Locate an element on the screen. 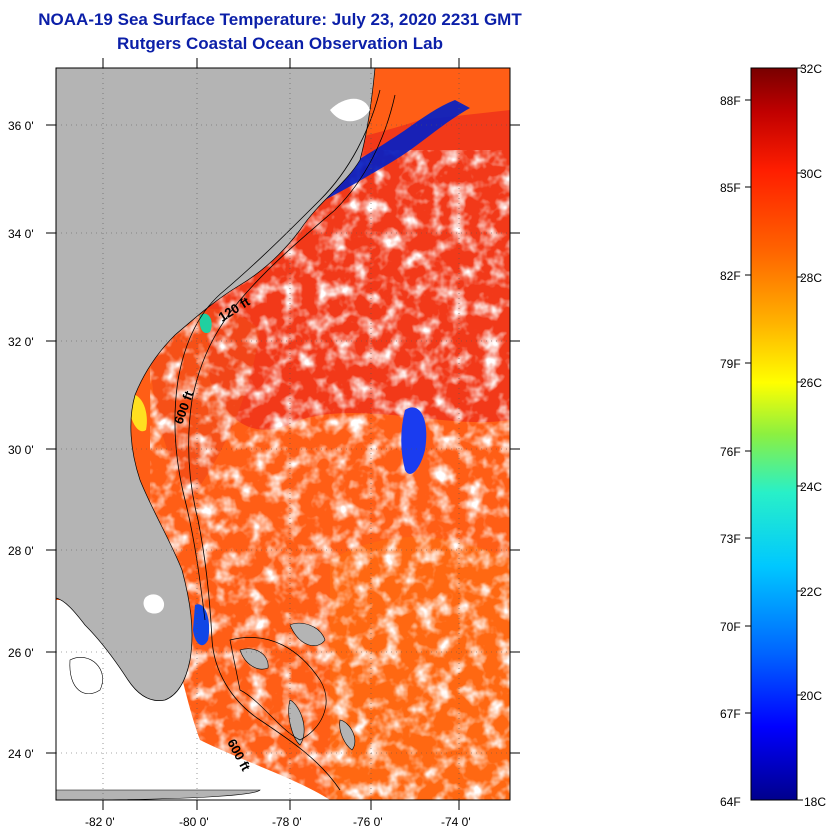  cold-eddy is located at coordinates (414, 440).